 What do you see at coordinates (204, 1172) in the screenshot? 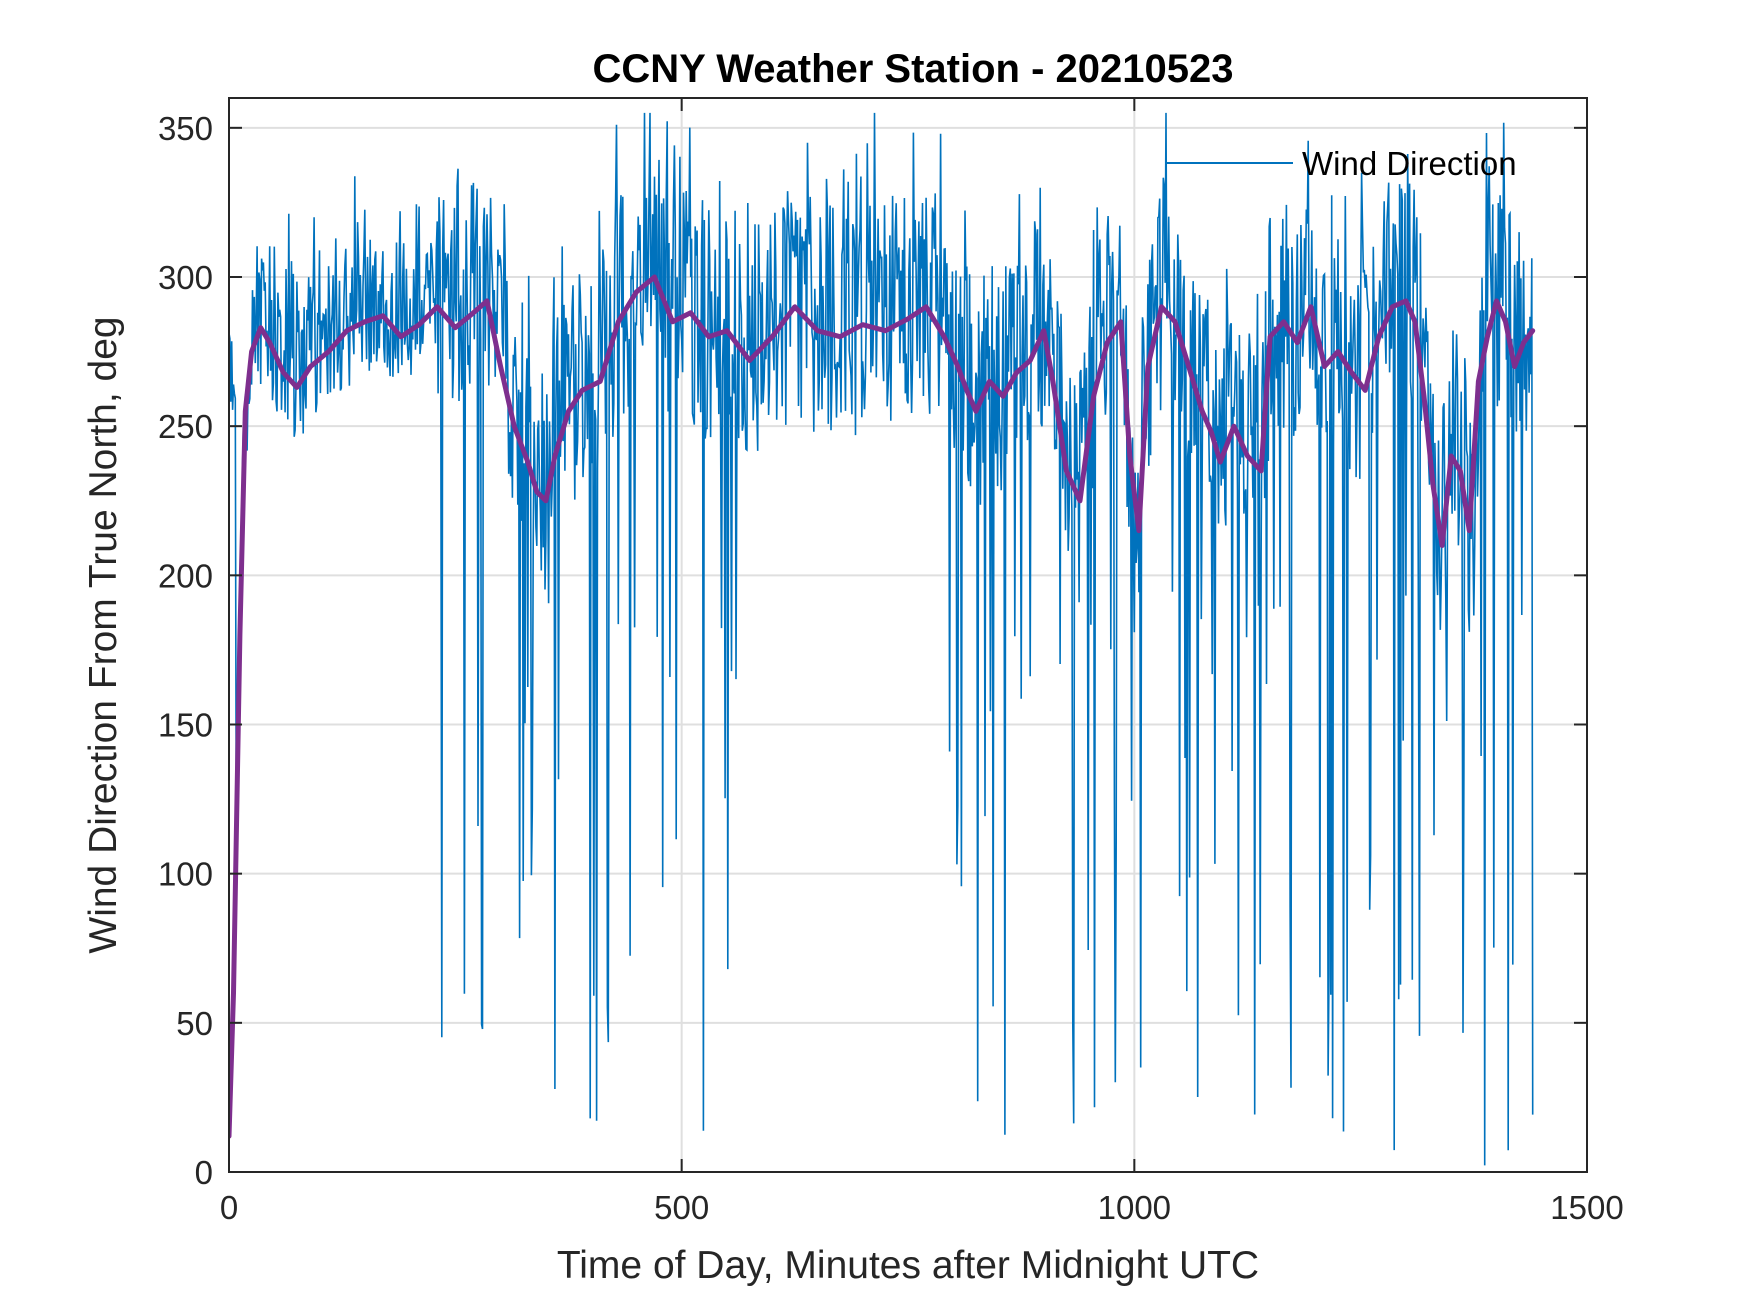
I see `y-tick-label: 0` at bounding box center [204, 1172].